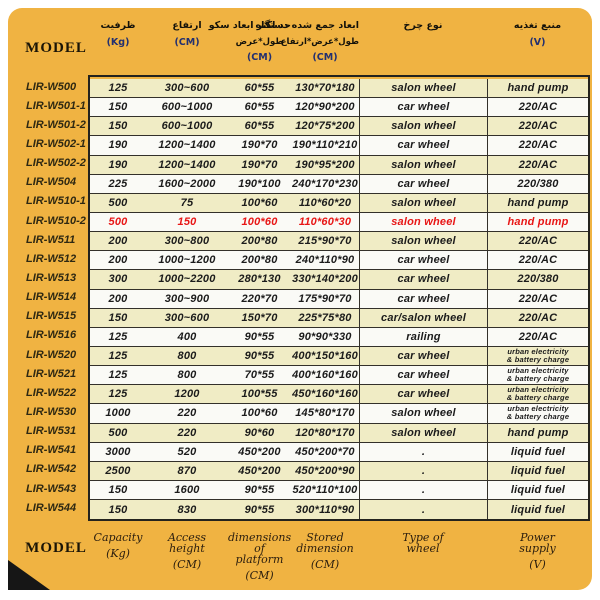 The height and width of the screenshot is (600, 600). I want to click on header-unit: (Kg), so click(118, 42).